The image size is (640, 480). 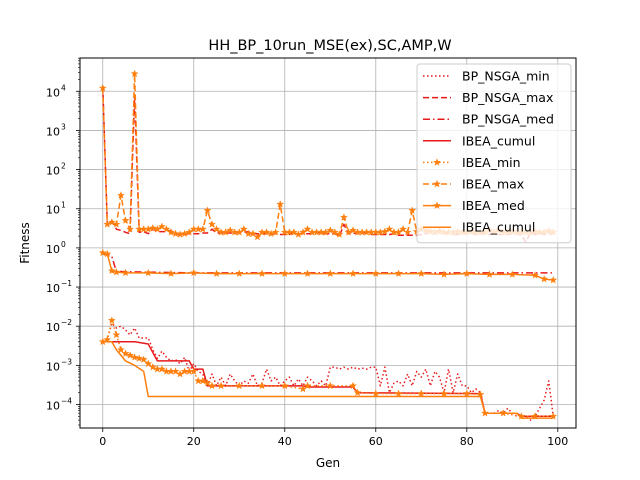 What do you see at coordinates (494, 153) in the screenshot?
I see `legend-box` at bounding box center [494, 153].